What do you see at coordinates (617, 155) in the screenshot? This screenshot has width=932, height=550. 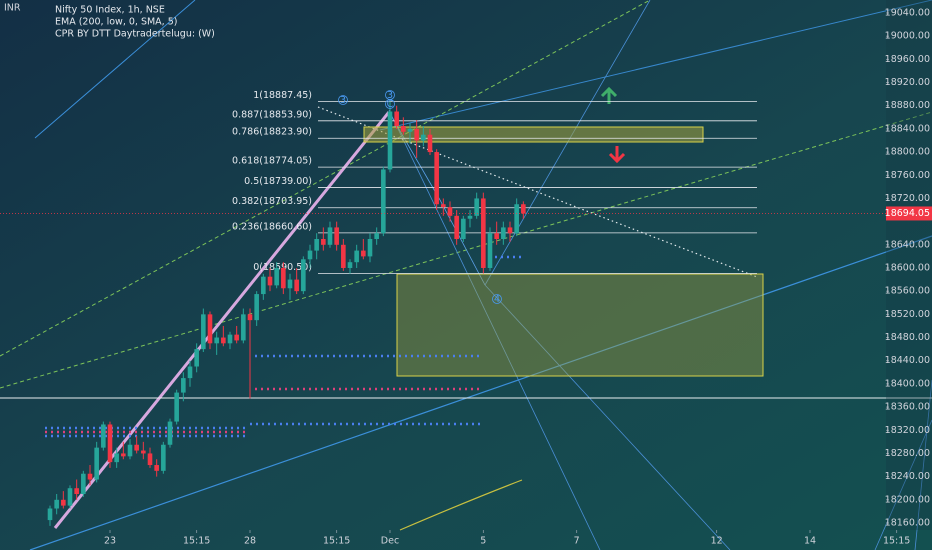 I see `down-arrow` at bounding box center [617, 155].